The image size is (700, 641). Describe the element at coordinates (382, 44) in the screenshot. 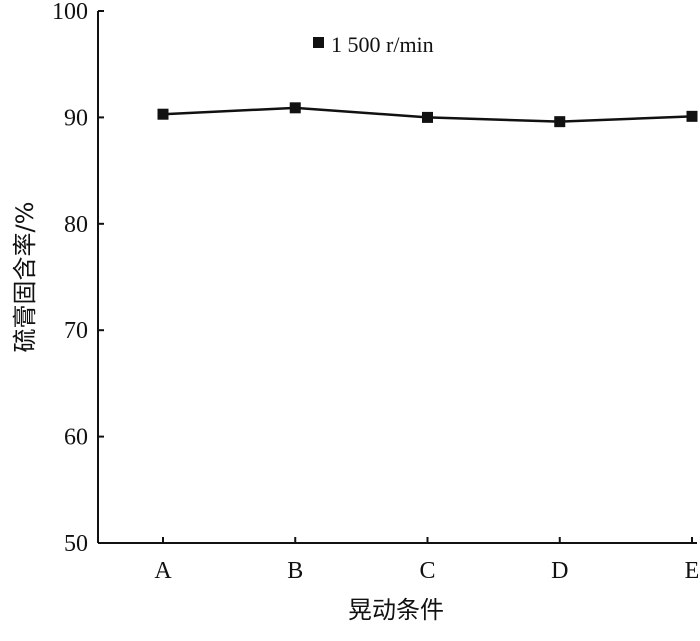

I see `legend-label: 1 500 r/min` at that location.